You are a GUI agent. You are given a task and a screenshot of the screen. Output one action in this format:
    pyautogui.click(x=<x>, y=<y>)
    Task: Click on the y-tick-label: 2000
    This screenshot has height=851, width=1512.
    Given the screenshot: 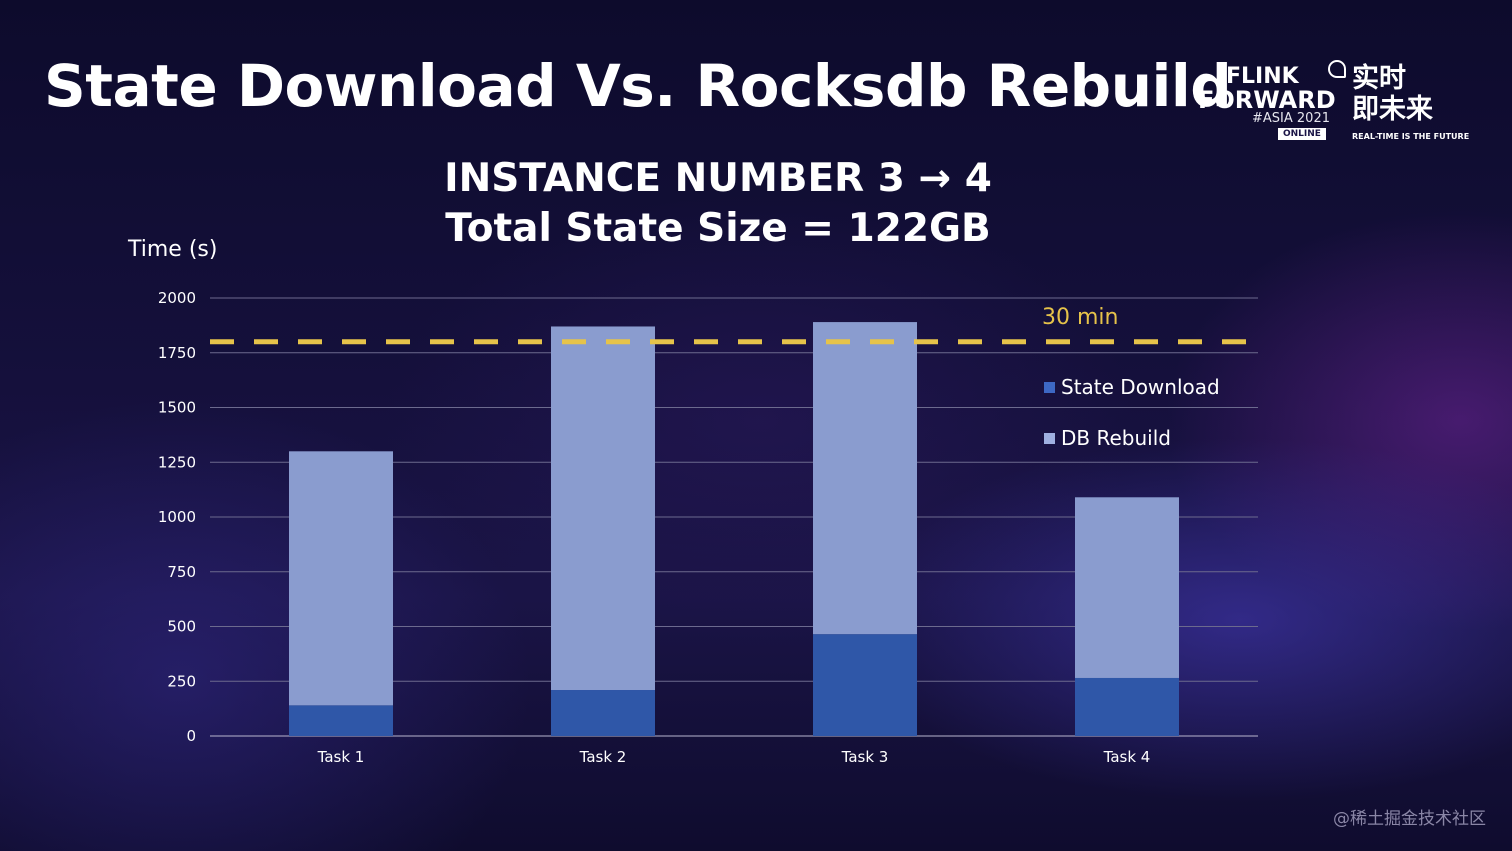 What is the action you would take?
    pyautogui.click(x=177, y=298)
    